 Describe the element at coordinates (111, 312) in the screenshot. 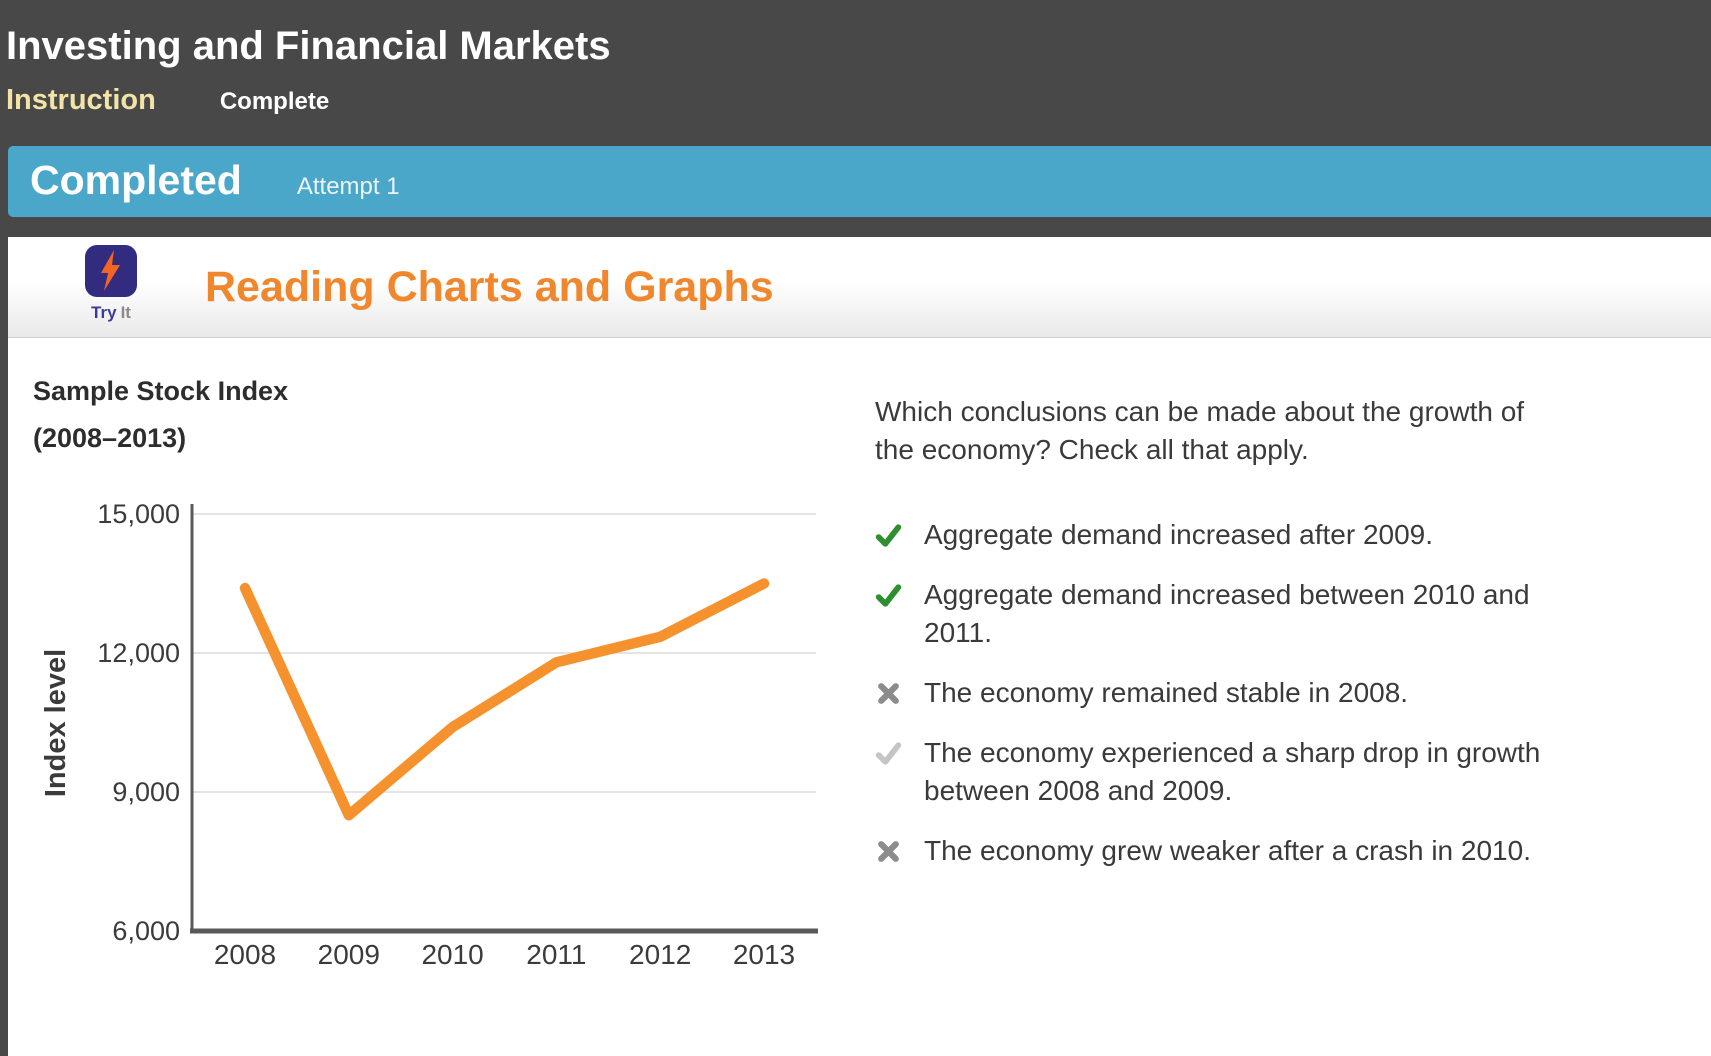

I see `tryit-label: Try It` at that location.